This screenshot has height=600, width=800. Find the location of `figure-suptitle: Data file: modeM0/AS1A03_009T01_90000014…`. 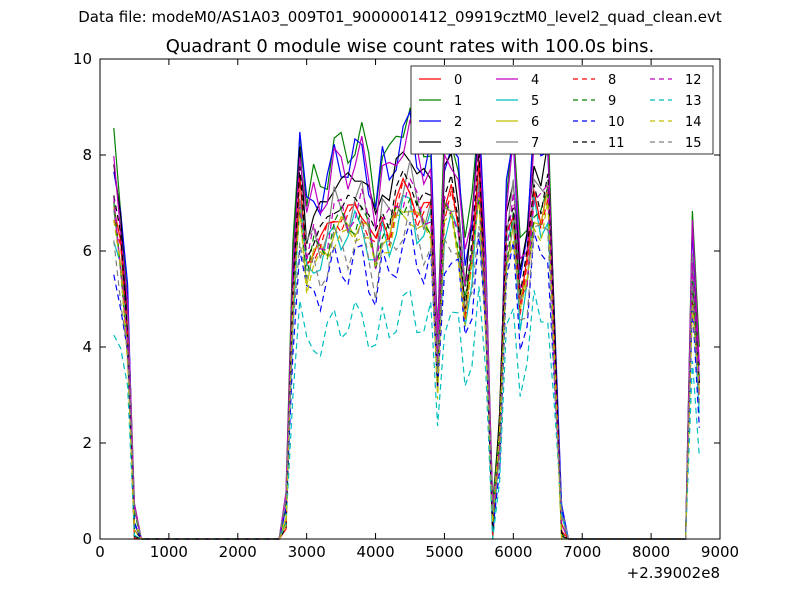

figure-suptitle: Data file: modeM0/AS1A03_009T01_90000014… is located at coordinates (400, 17).